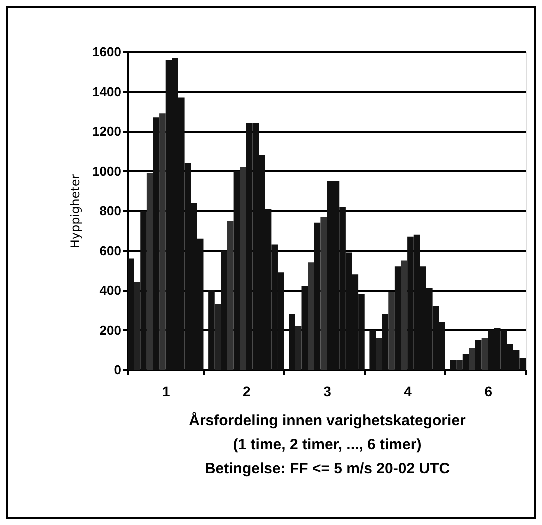 The image size is (542, 525). I want to click on y-tick-label: 1600, so click(107, 52).